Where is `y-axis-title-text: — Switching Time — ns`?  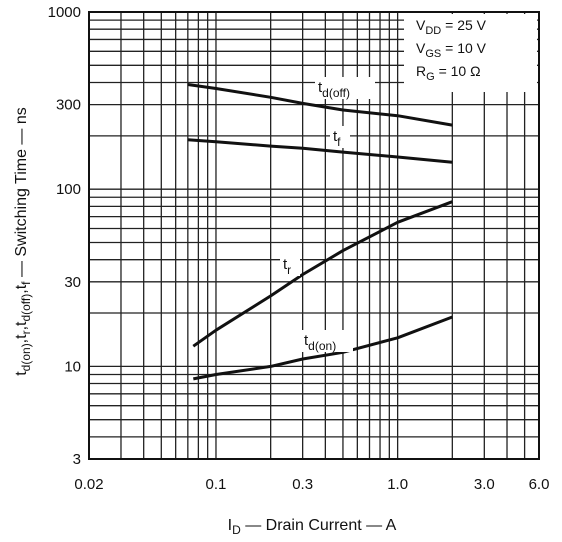
y-axis-title-text: — Switching Time — ns is located at coordinates (21, 194).